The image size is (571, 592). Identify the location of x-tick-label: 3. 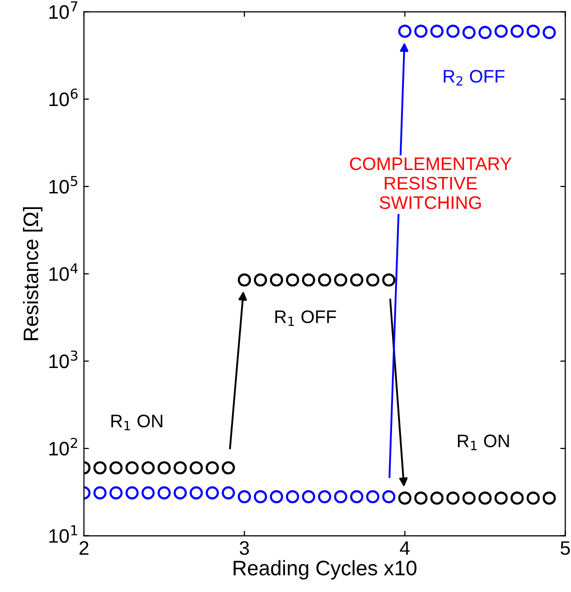
(244, 548).